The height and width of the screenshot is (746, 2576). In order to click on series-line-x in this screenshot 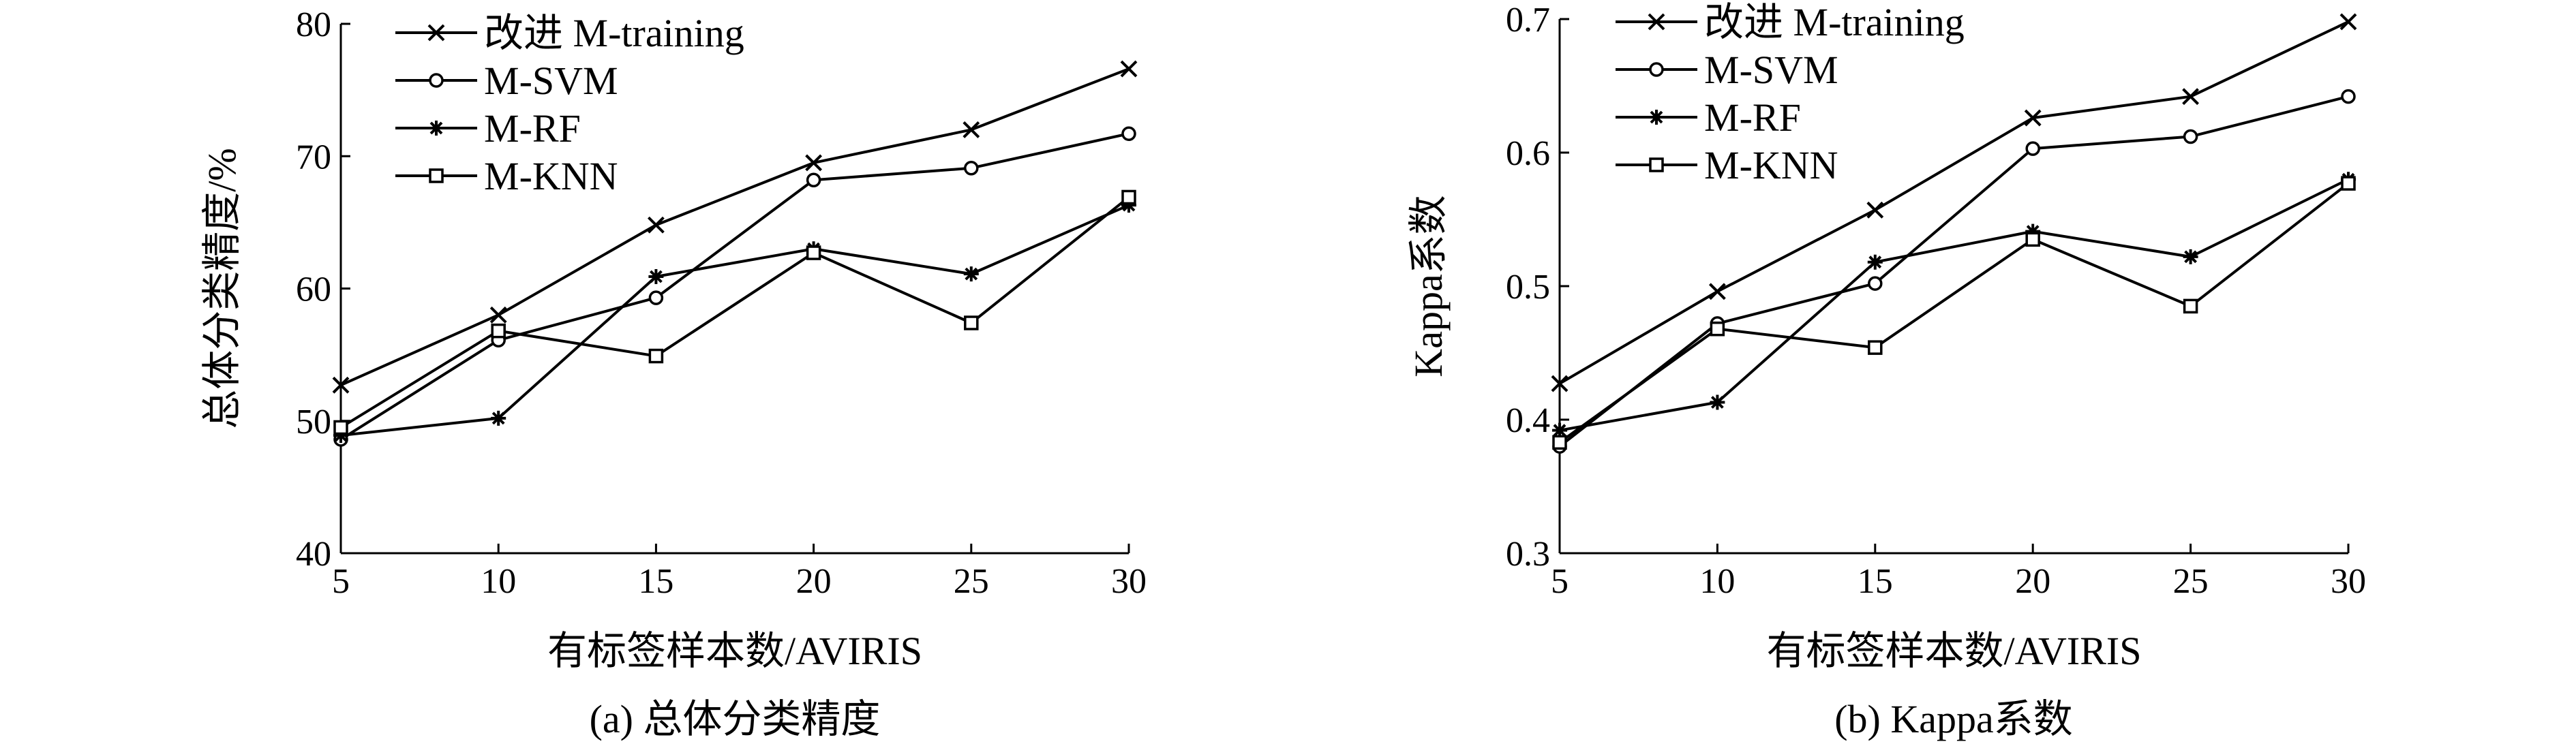, I will do `click(735, 227)`.